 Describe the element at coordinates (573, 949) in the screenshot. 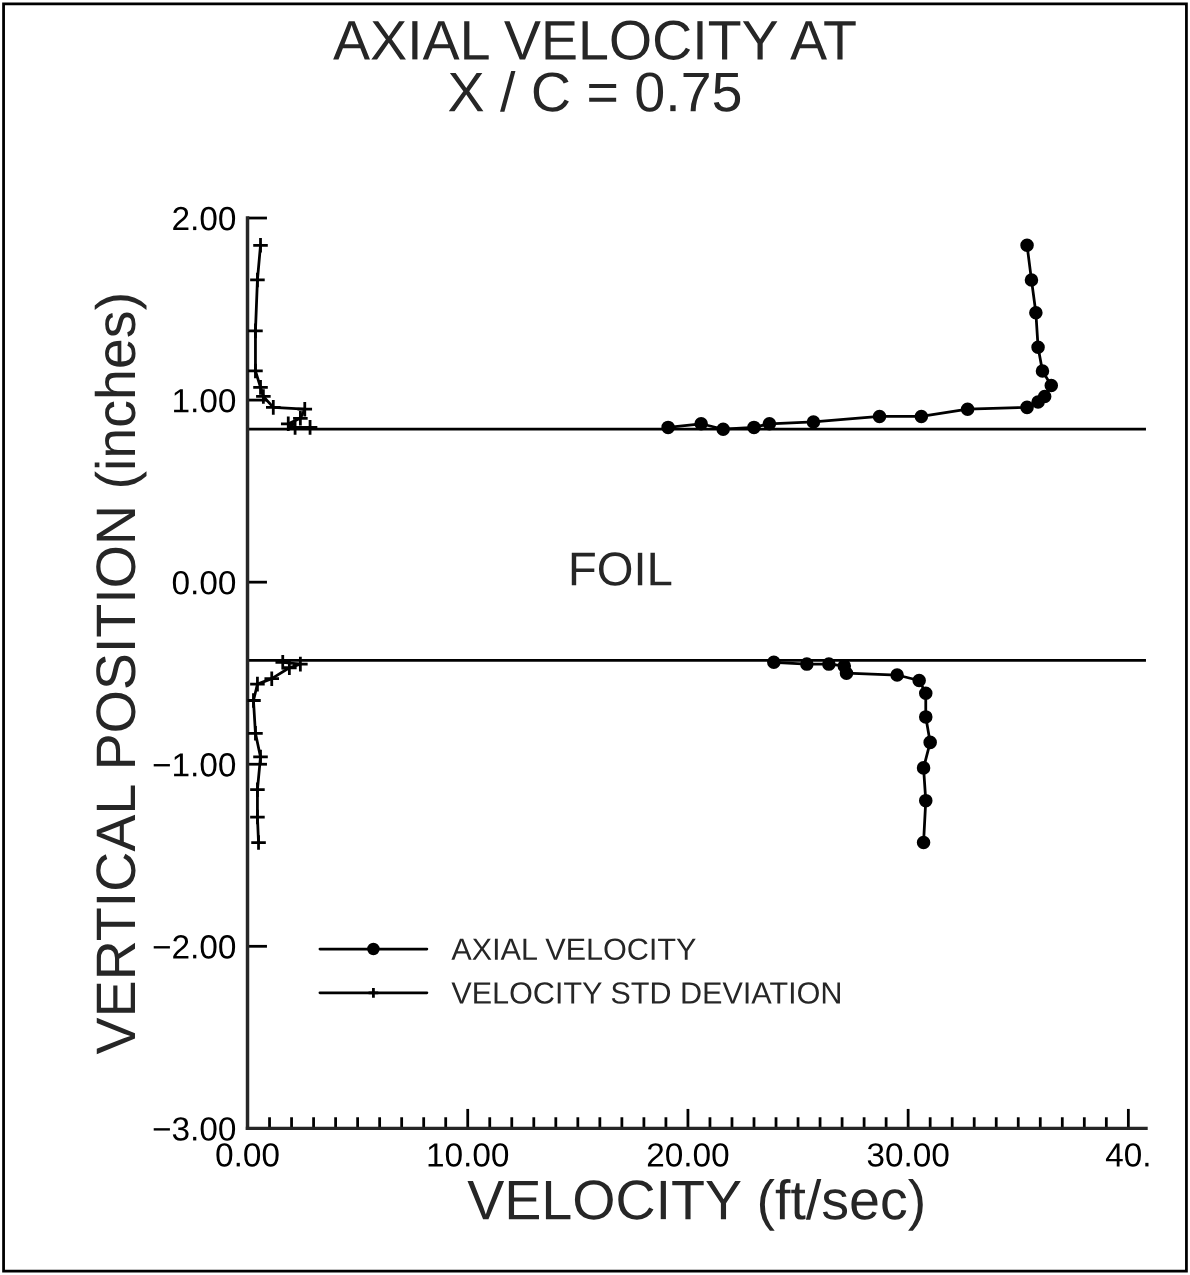

I see `legend-label: AXIAL VELOCITY` at that location.